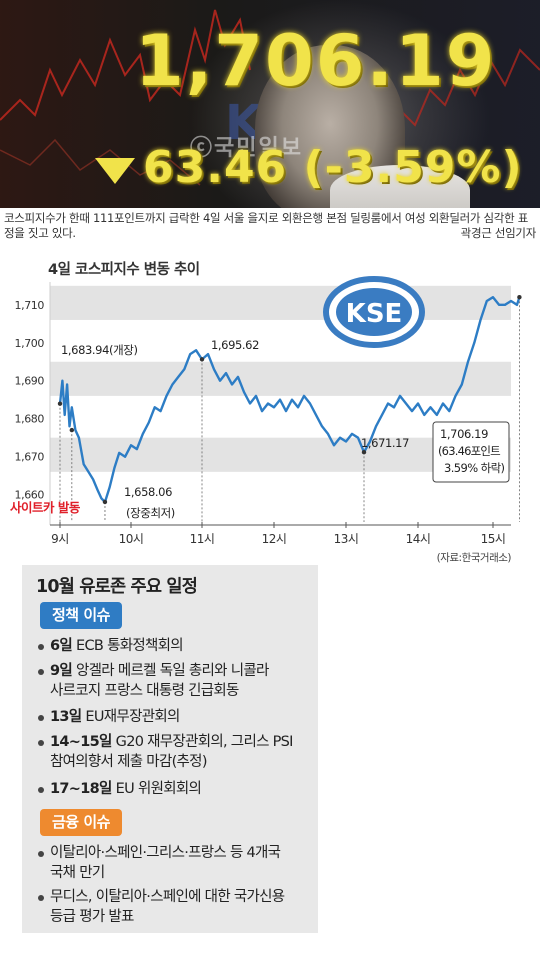  I want to click on policy-item-text: 앙겔라 메르켈 독일 총리와 니콜라, so click(172, 671).